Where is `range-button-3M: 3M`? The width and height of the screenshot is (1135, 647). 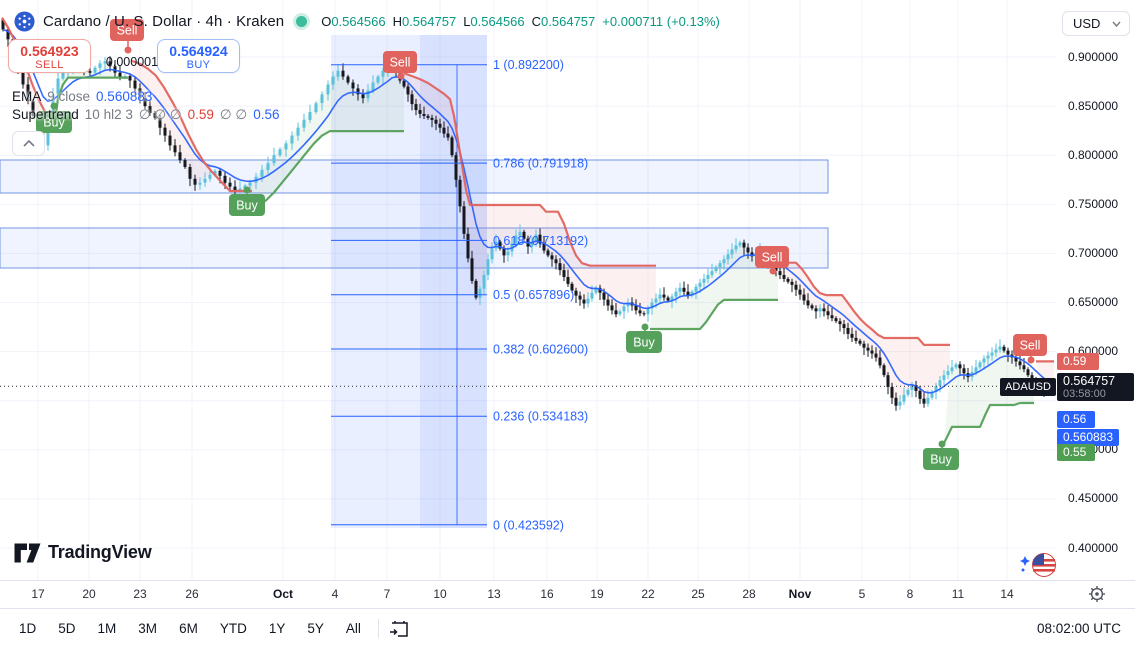
range-button-3M: 3M is located at coordinates (148, 628).